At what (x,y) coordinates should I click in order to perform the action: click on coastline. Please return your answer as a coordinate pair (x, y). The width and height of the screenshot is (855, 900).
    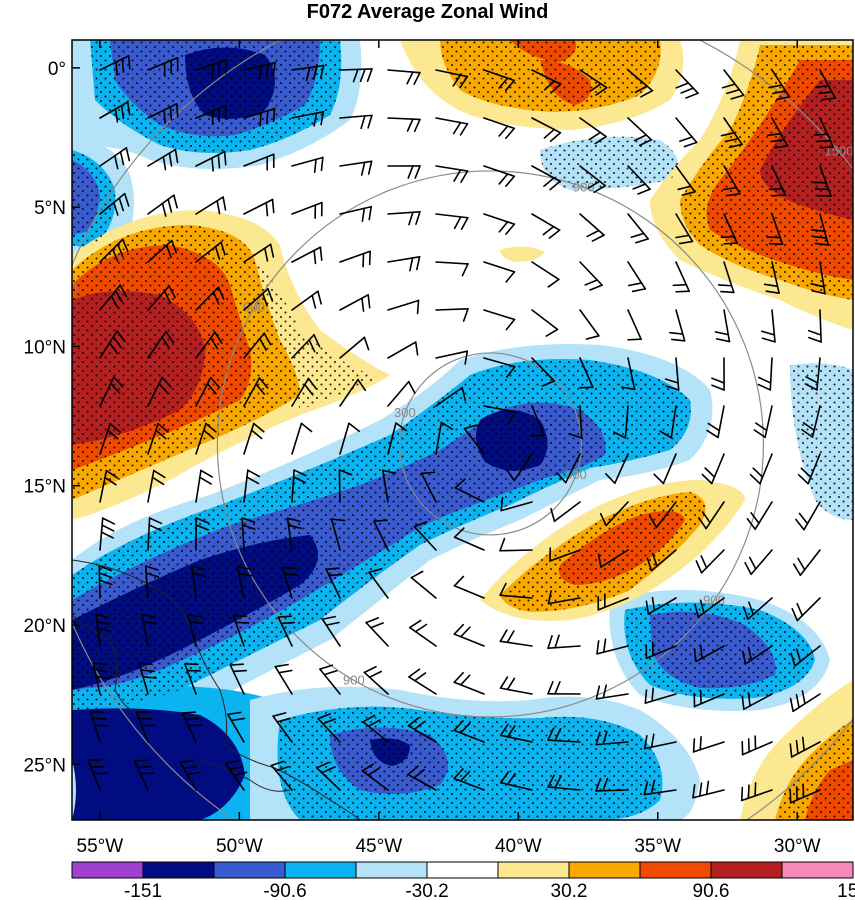
    Looking at the image, I should click on (216, 689).